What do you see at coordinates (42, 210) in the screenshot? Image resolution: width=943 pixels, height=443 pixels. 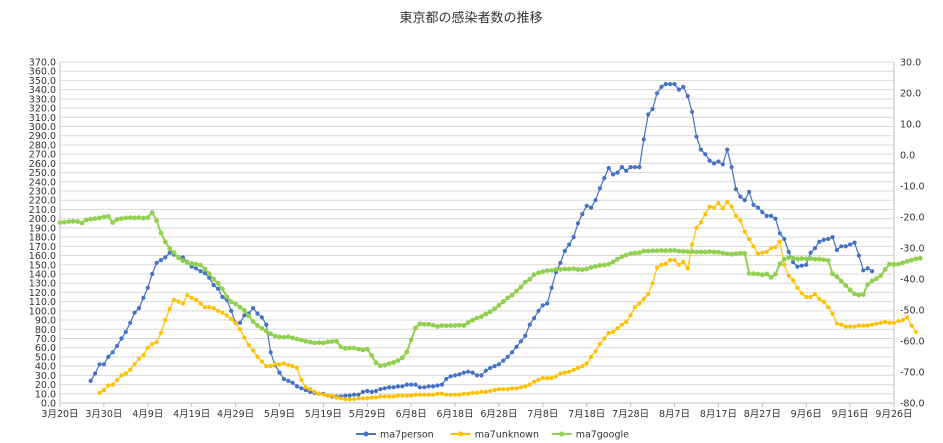 I see `y-left-tick-label: 210.0` at bounding box center [42, 210].